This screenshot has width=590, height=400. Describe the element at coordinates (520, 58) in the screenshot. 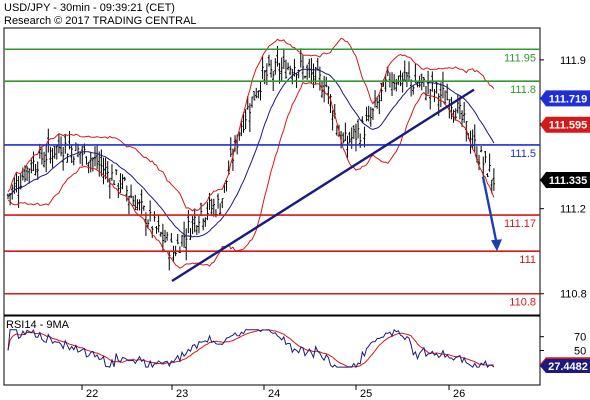

I see `level-label-111.95: 111.95` at that location.